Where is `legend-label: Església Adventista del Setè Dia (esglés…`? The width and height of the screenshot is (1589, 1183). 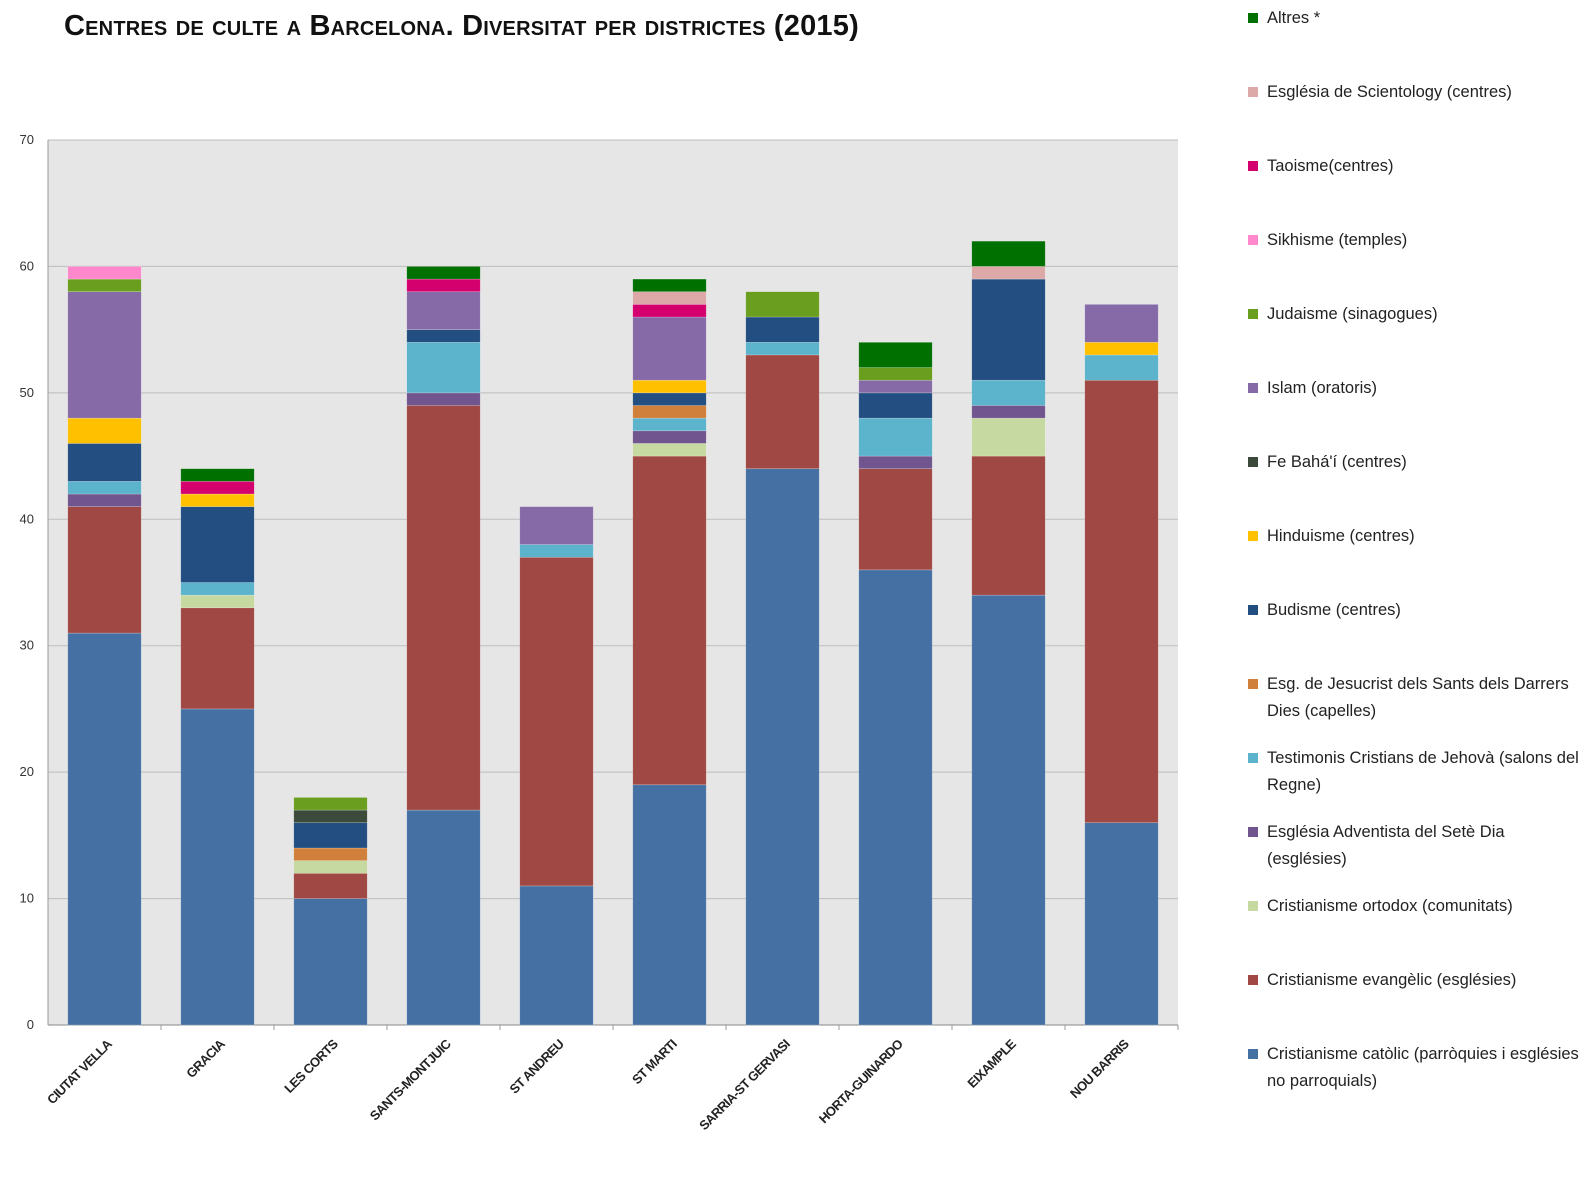 legend-label: Església Adventista del Setè Dia (esglés… is located at coordinates (1386, 845).